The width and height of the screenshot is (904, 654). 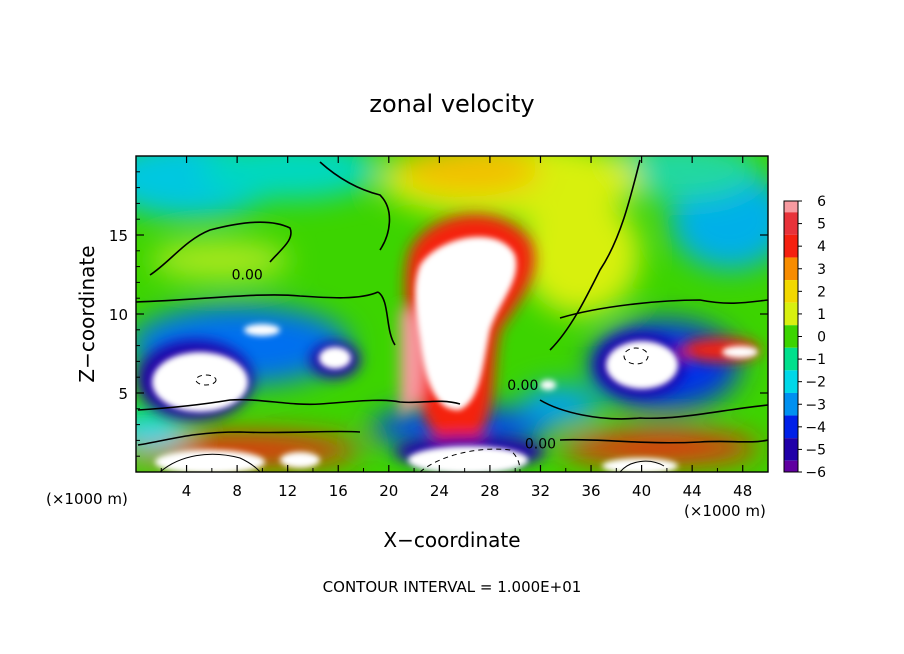 I want to click on contour-interval-footer: CONTOUR INTERVAL = 1.000E+01, so click(x=452, y=587).